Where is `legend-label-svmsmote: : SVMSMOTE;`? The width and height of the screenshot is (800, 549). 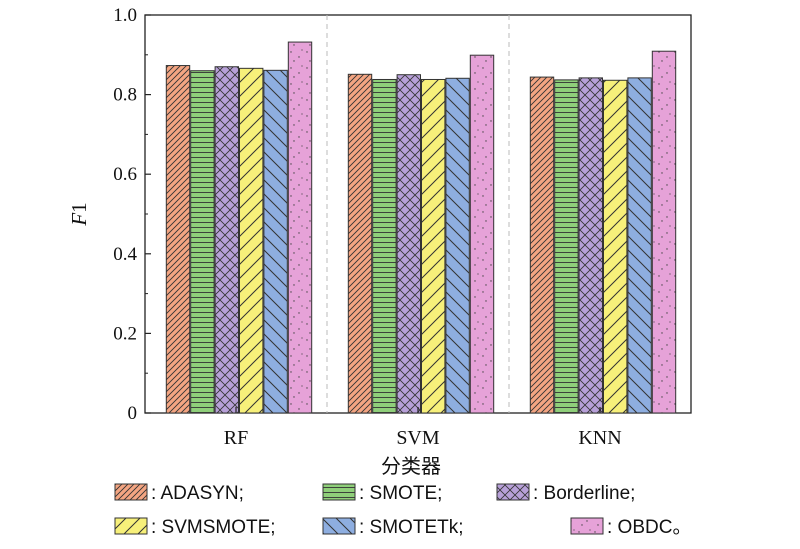
legend-label-svmsmote: : SVMSMOTE; is located at coordinates (213, 527).